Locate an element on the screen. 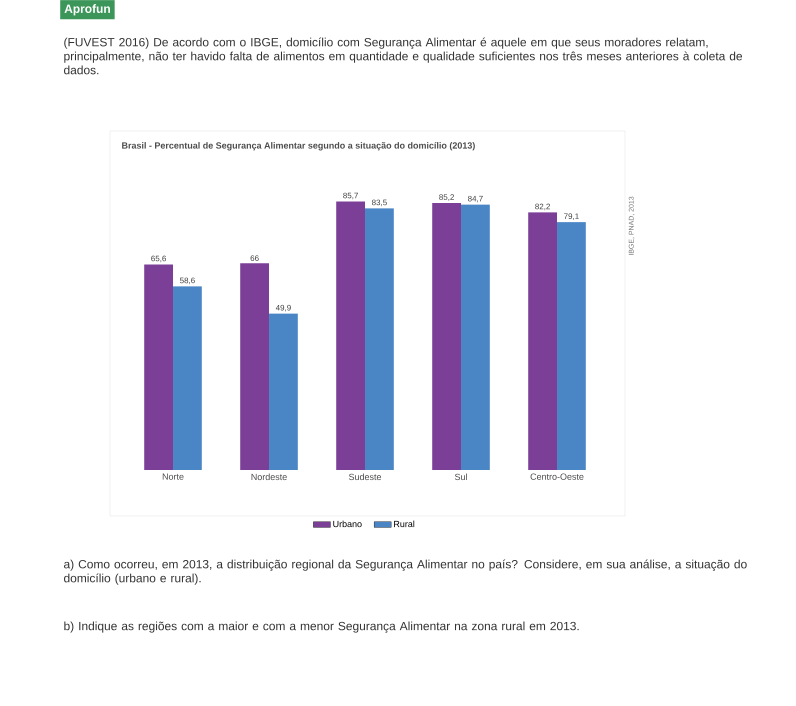 The height and width of the screenshot is (706, 796). chart-title: Brasil - Percentual de Segurança Alimentar segundo a situação do domicílio (2013) is located at coordinates (298, 146).